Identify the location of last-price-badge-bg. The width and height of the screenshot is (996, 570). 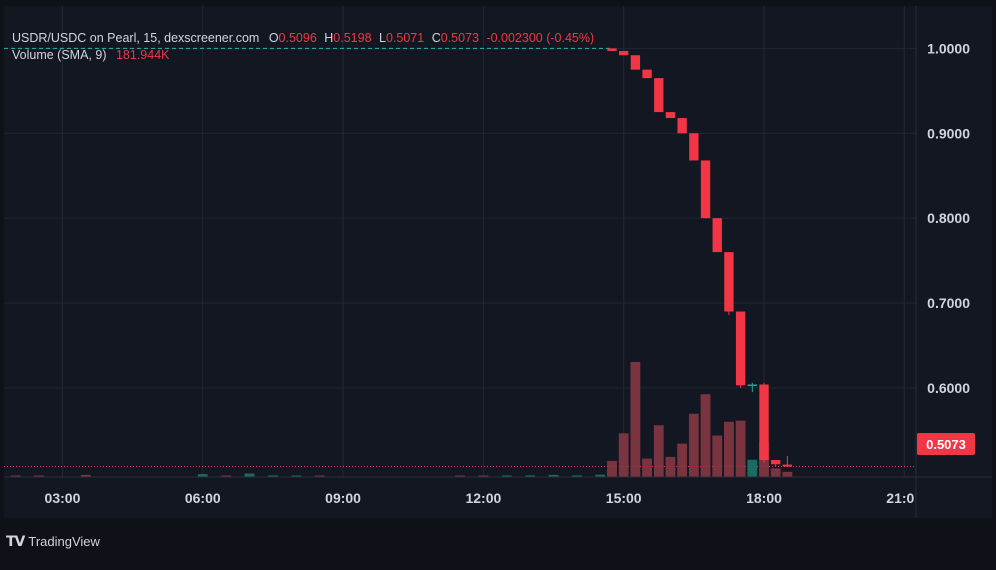
(946, 444).